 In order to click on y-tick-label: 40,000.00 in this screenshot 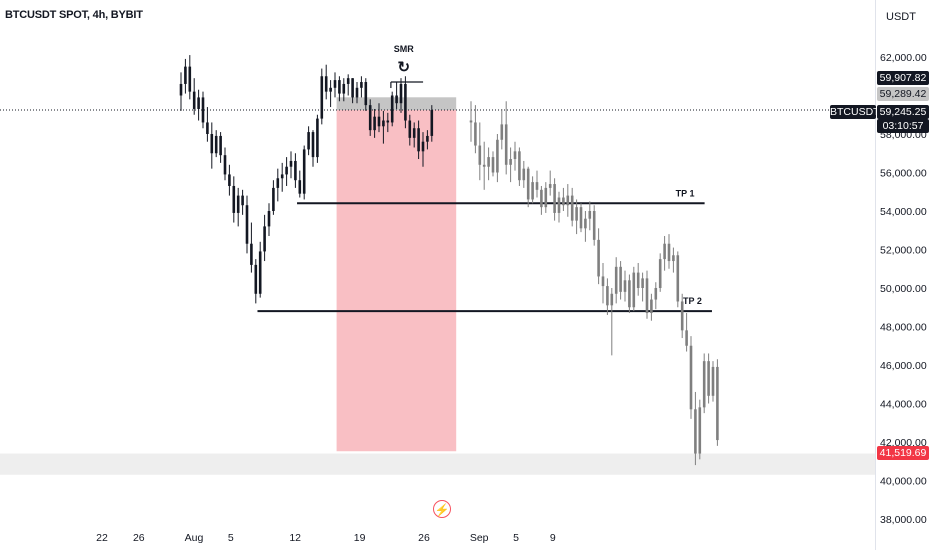, I will do `click(903, 482)`.